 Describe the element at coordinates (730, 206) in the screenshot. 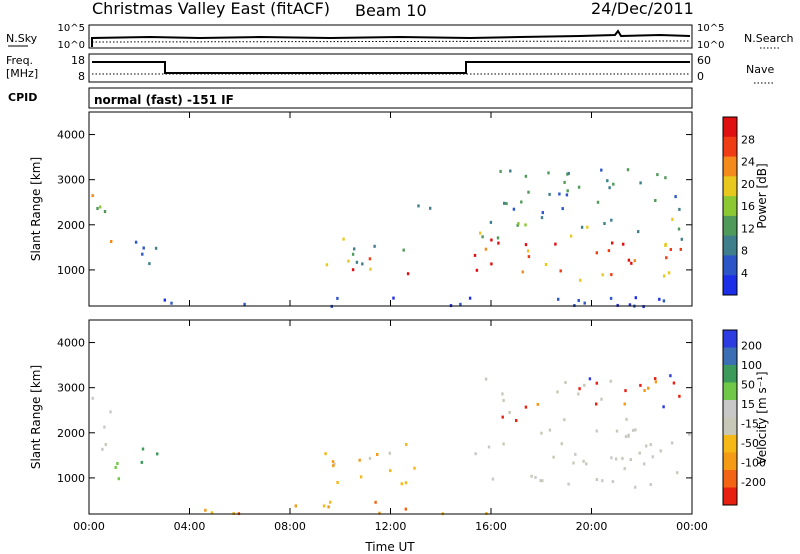

I see `power-colorbar-frame` at that location.